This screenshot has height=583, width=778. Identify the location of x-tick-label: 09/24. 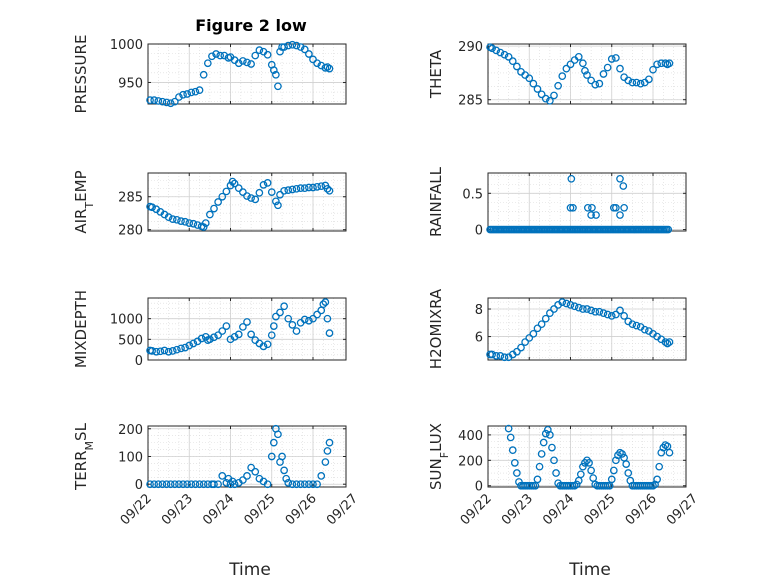
(218, 509).